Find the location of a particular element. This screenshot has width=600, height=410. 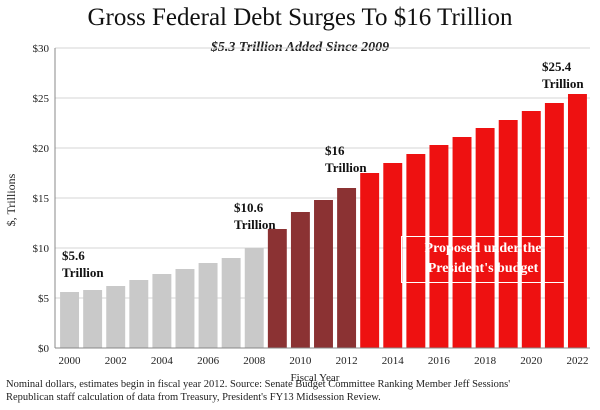

bar-2011 is located at coordinates (323, 274).